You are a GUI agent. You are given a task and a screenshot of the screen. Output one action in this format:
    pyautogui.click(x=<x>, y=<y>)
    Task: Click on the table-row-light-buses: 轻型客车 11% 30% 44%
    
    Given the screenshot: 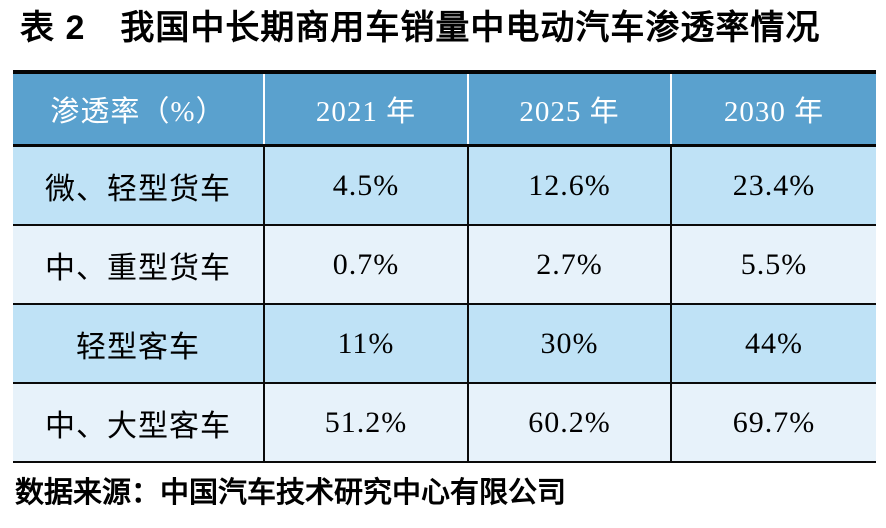 What is the action you would take?
    pyautogui.click(x=444, y=344)
    